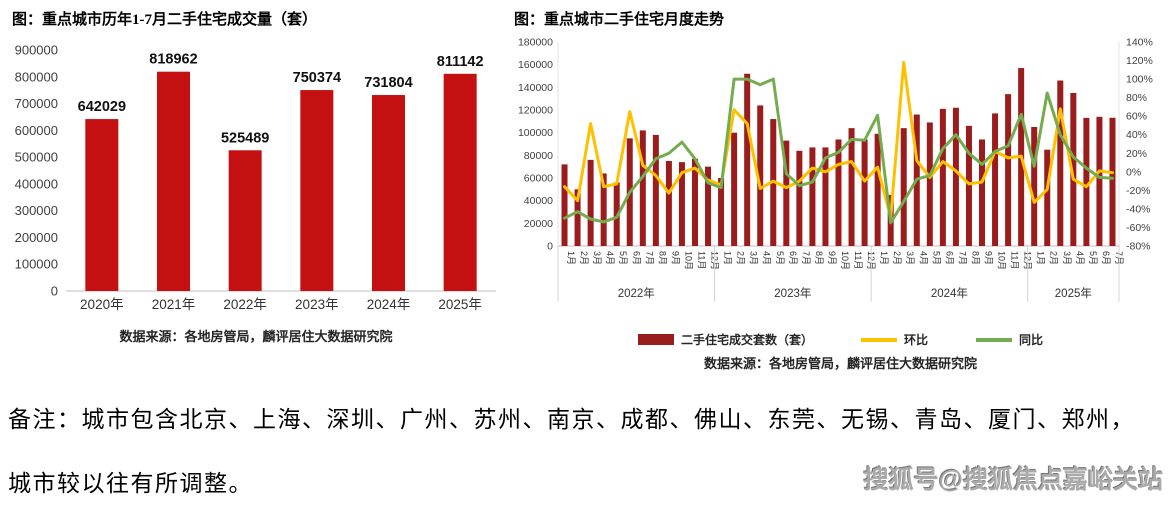 This screenshot has height=508, width=1171. Describe the element at coordinates (538, 179) in the screenshot. I see `svg-text: 60000` at that location.